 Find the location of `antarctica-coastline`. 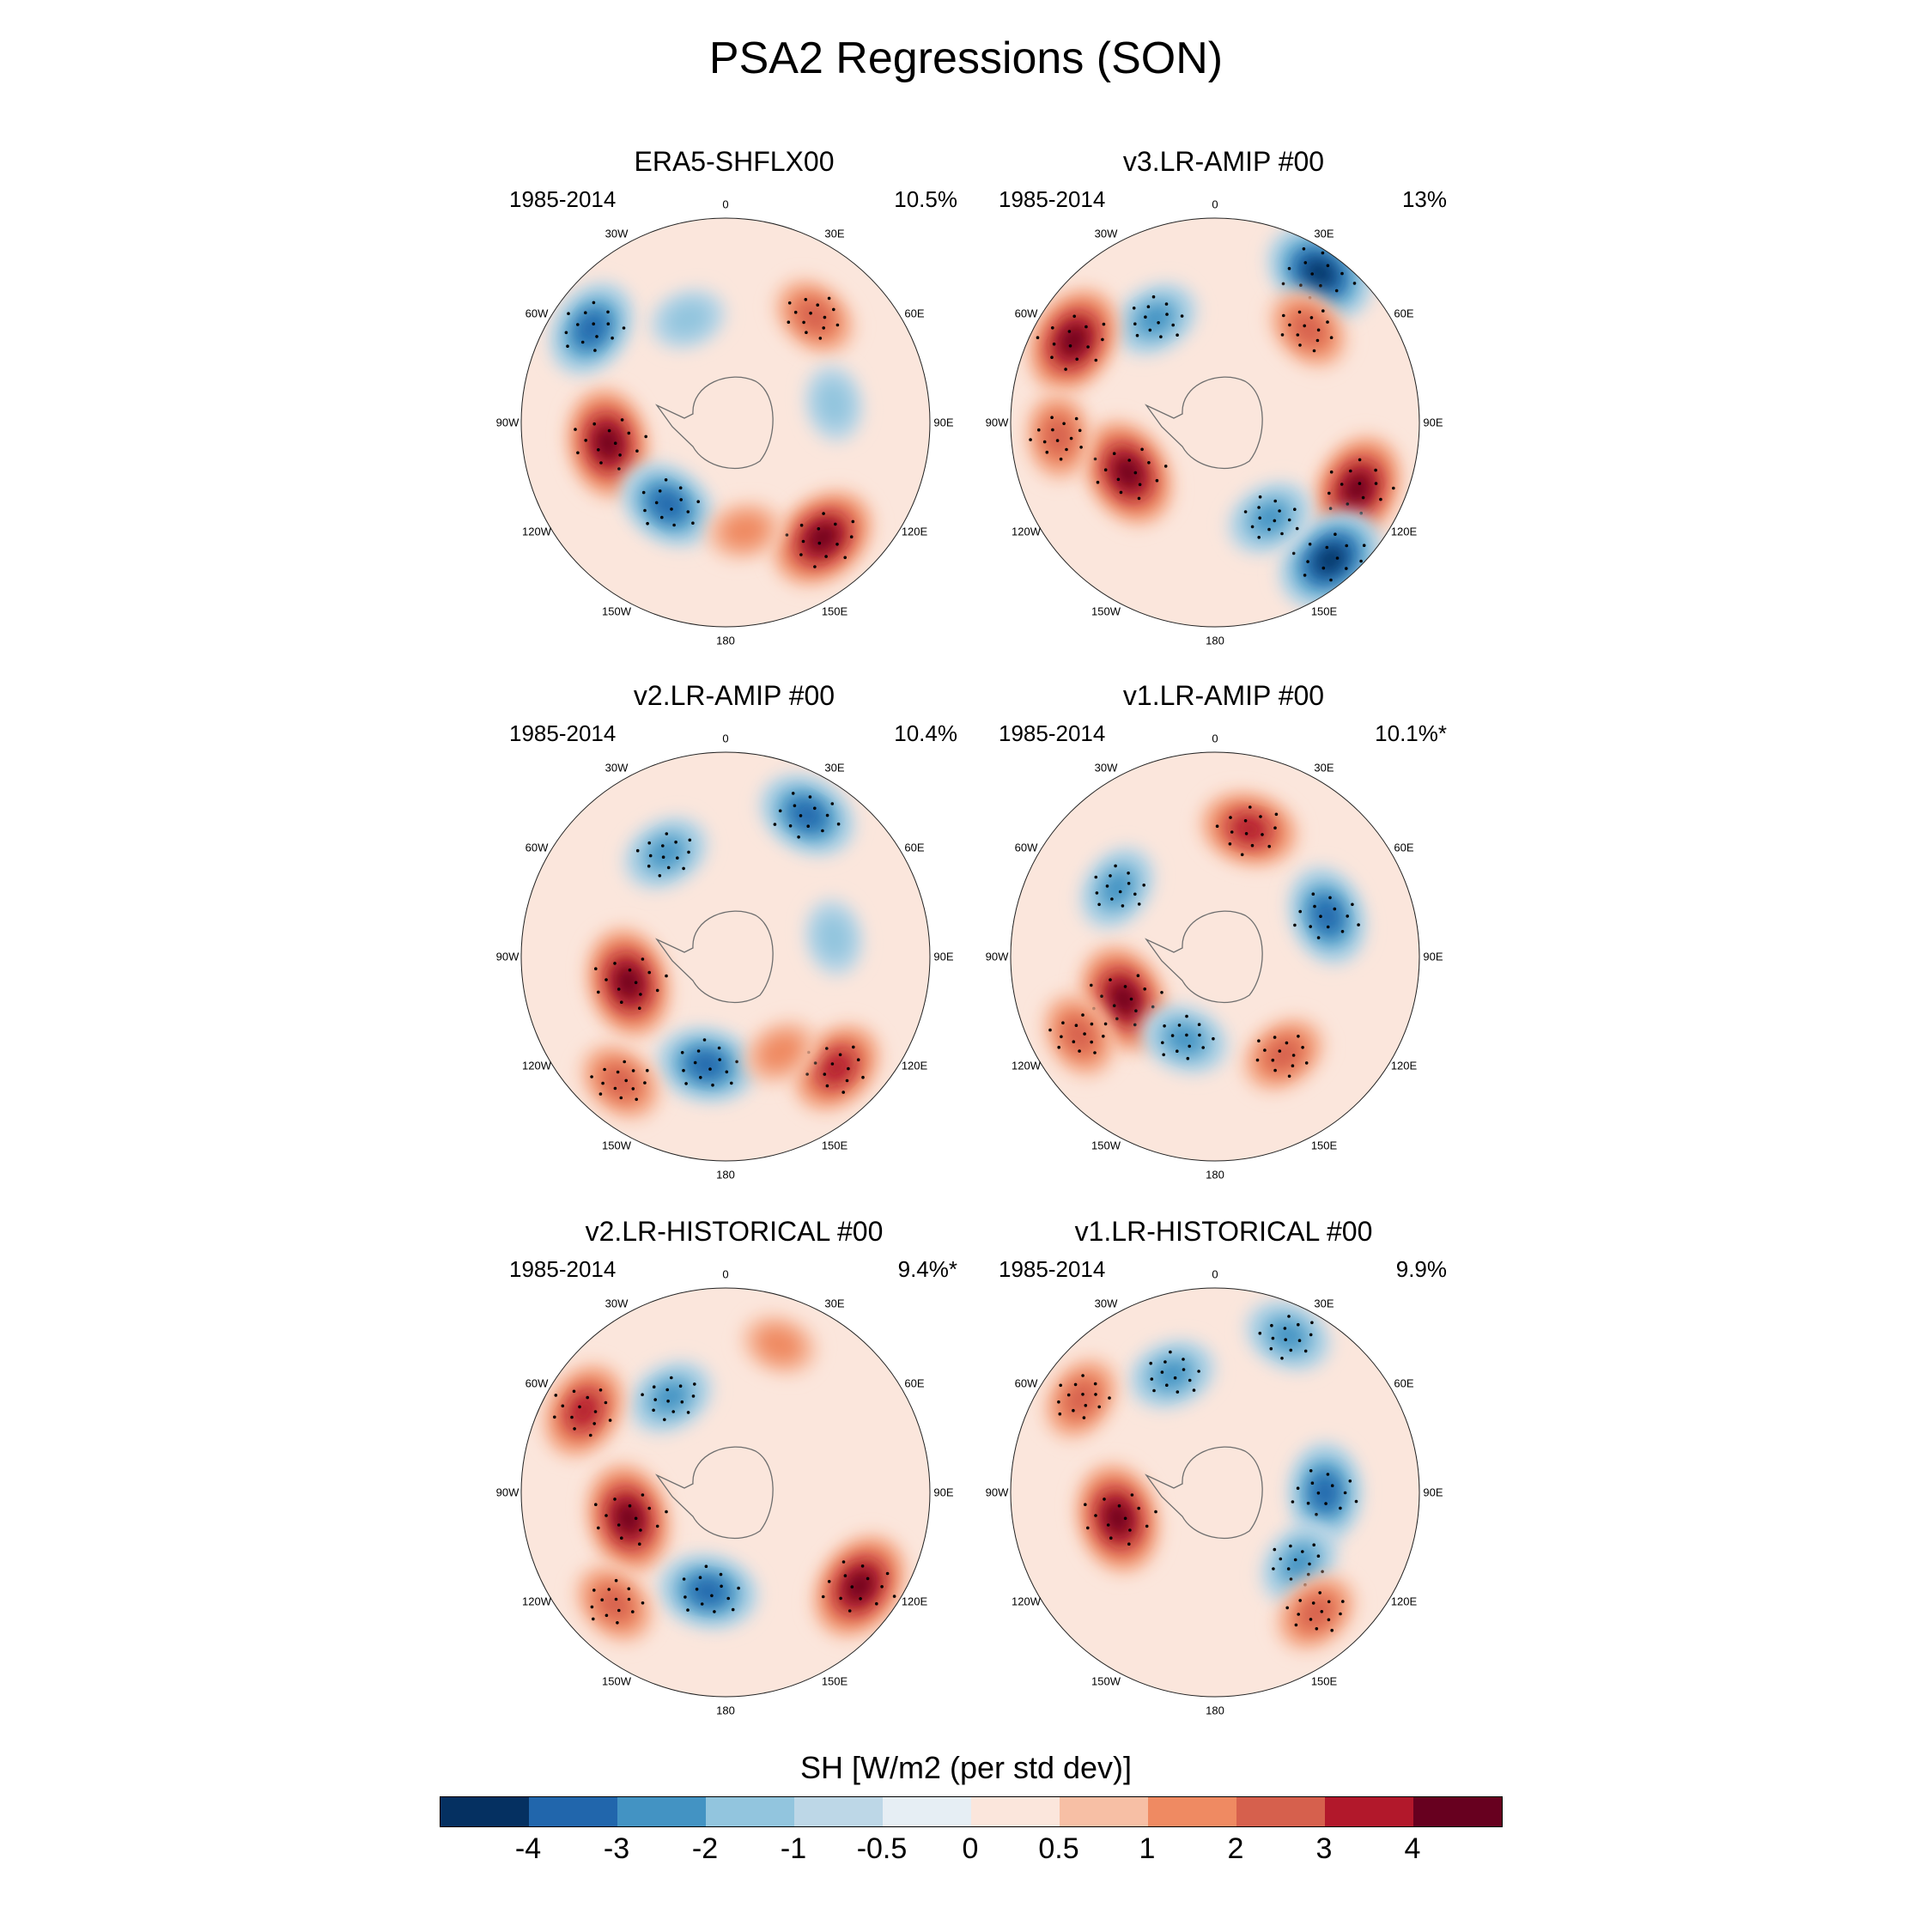

antarctica-coastline is located at coordinates (715, 957).